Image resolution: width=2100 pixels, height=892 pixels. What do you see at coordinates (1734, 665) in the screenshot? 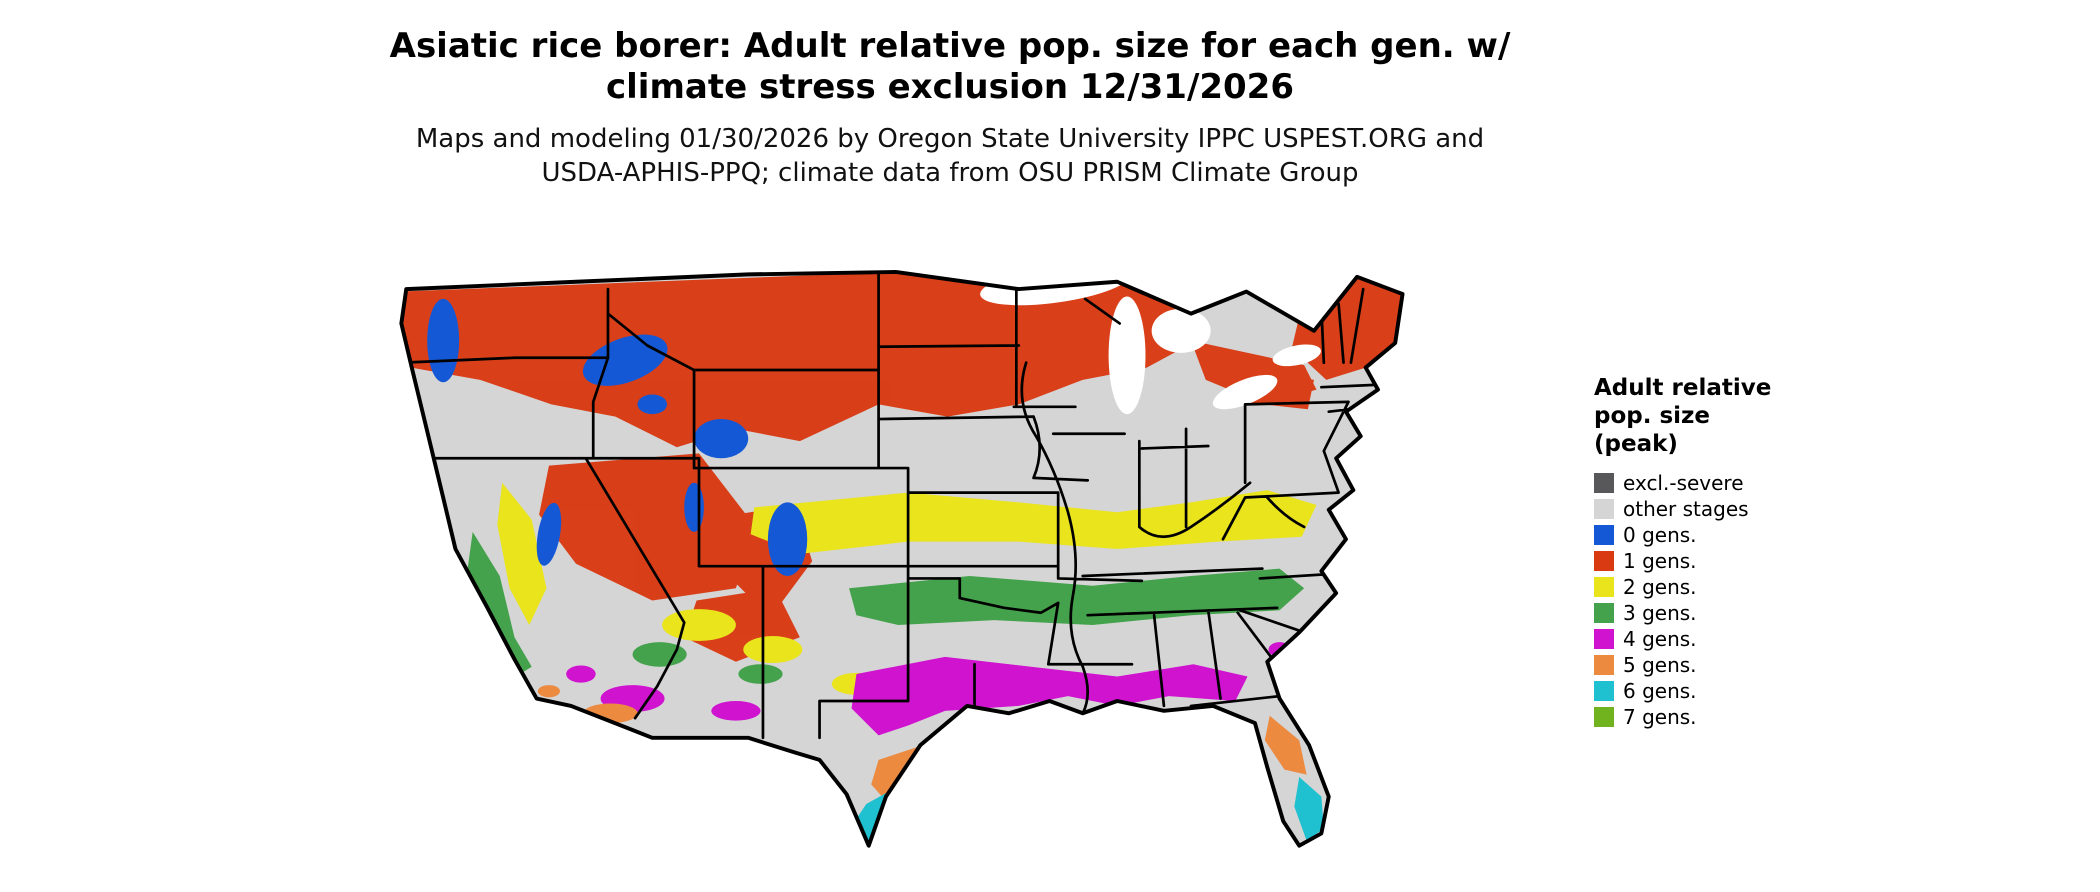
I see `legend-row-5-gens: 5 gens.` at bounding box center [1734, 665].